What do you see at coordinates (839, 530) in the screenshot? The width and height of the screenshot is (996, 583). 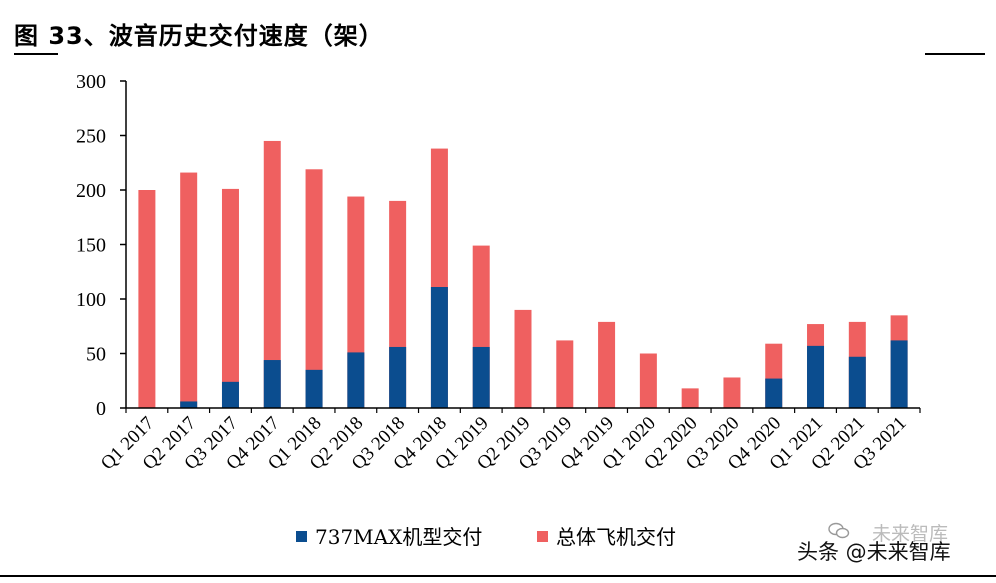 I see `wechat-icon` at bounding box center [839, 530].